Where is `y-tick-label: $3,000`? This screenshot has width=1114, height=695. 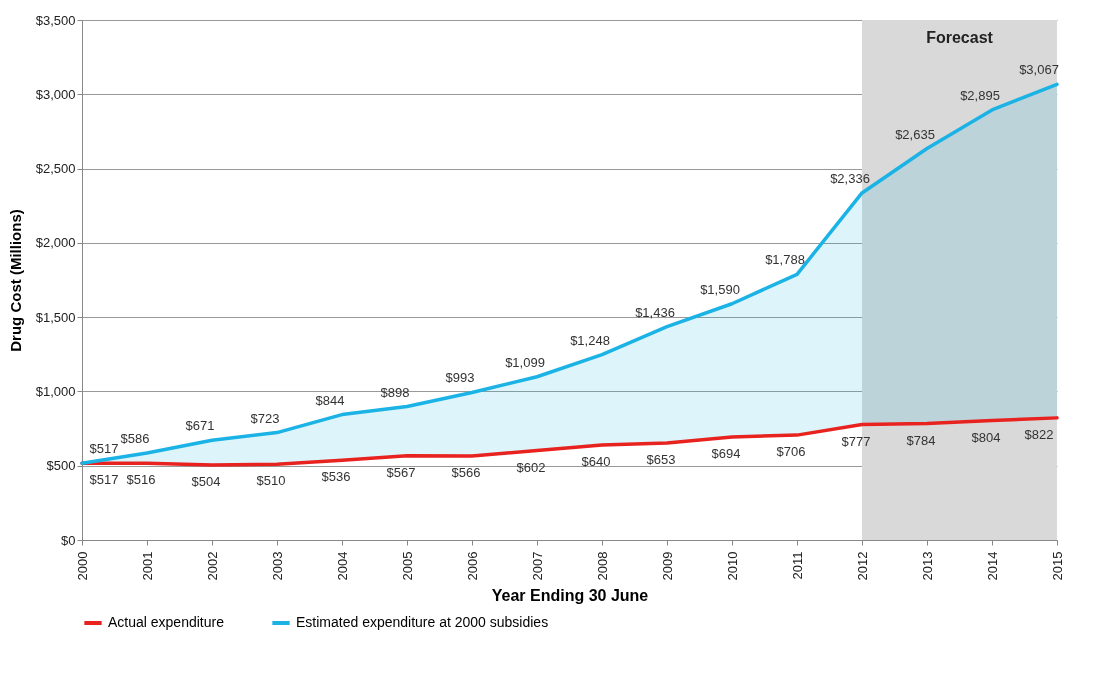
y-tick-label: $3,000 is located at coordinates (55, 94).